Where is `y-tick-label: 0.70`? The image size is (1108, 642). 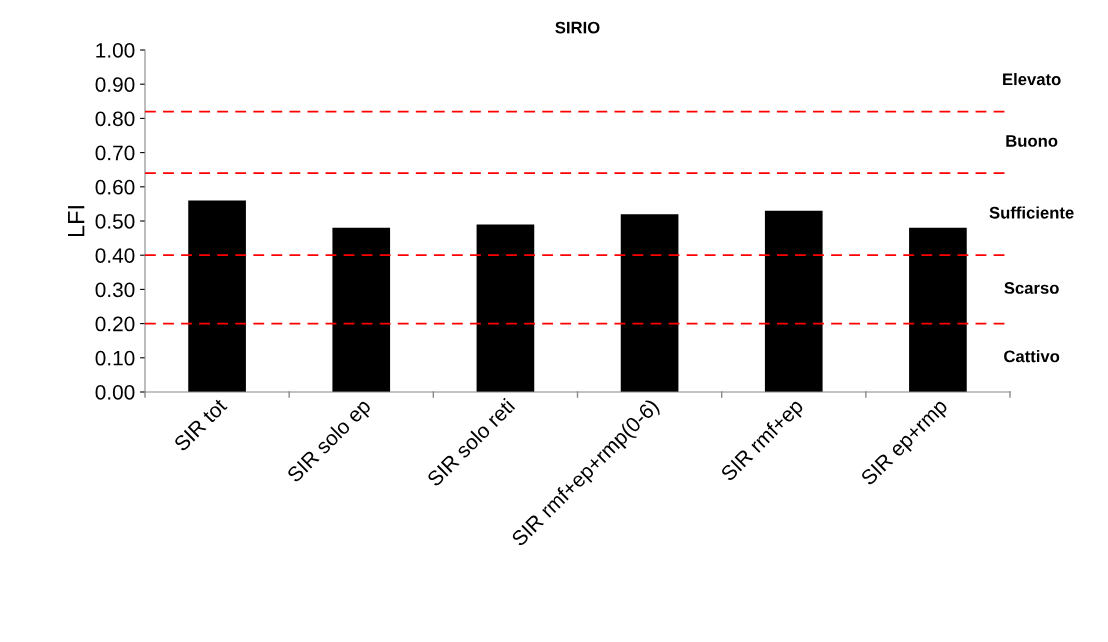
y-tick-label: 0.70 is located at coordinates (115, 153).